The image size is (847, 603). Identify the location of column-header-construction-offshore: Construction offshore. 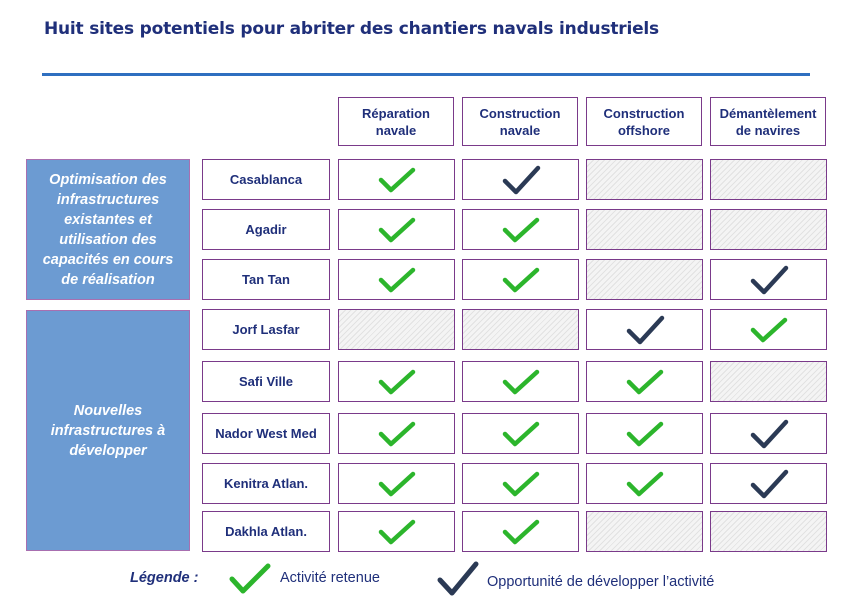
(644, 121).